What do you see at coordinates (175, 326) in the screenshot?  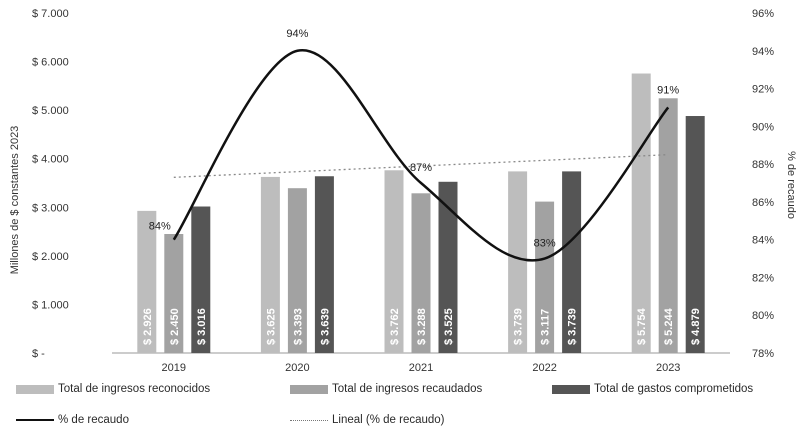 I see `bar-label: $ 2.450` at bounding box center [175, 326].